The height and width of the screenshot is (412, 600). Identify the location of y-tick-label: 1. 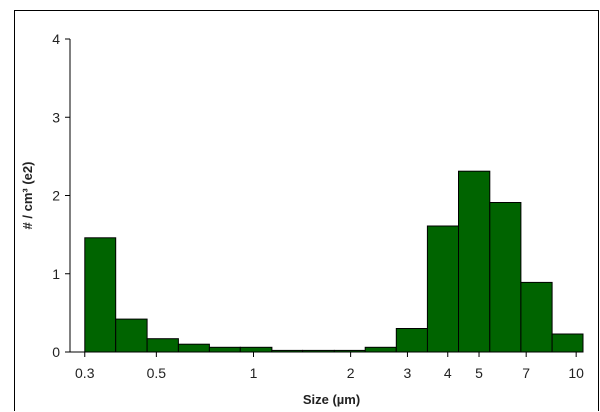
(56, 274).